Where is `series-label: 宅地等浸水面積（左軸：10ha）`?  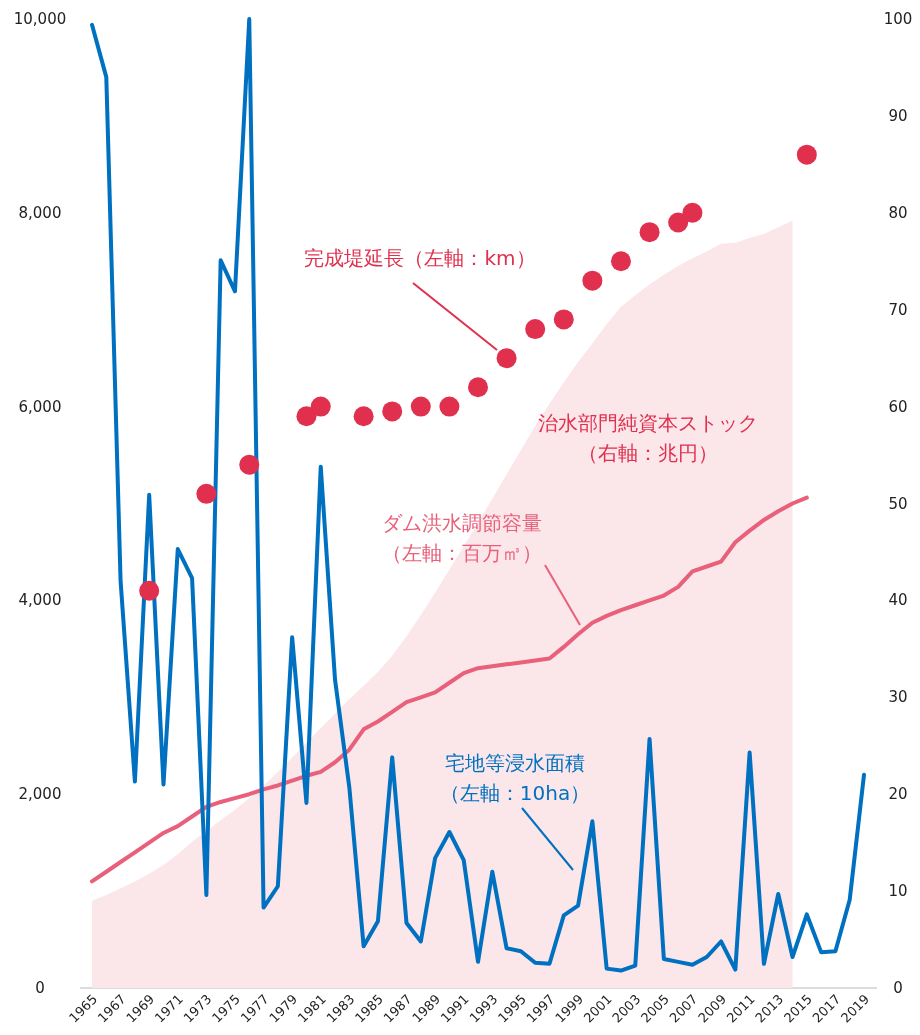 series-label: 宅地等浸水面積（左軸：10ha） is located at coordinates (515, 778).